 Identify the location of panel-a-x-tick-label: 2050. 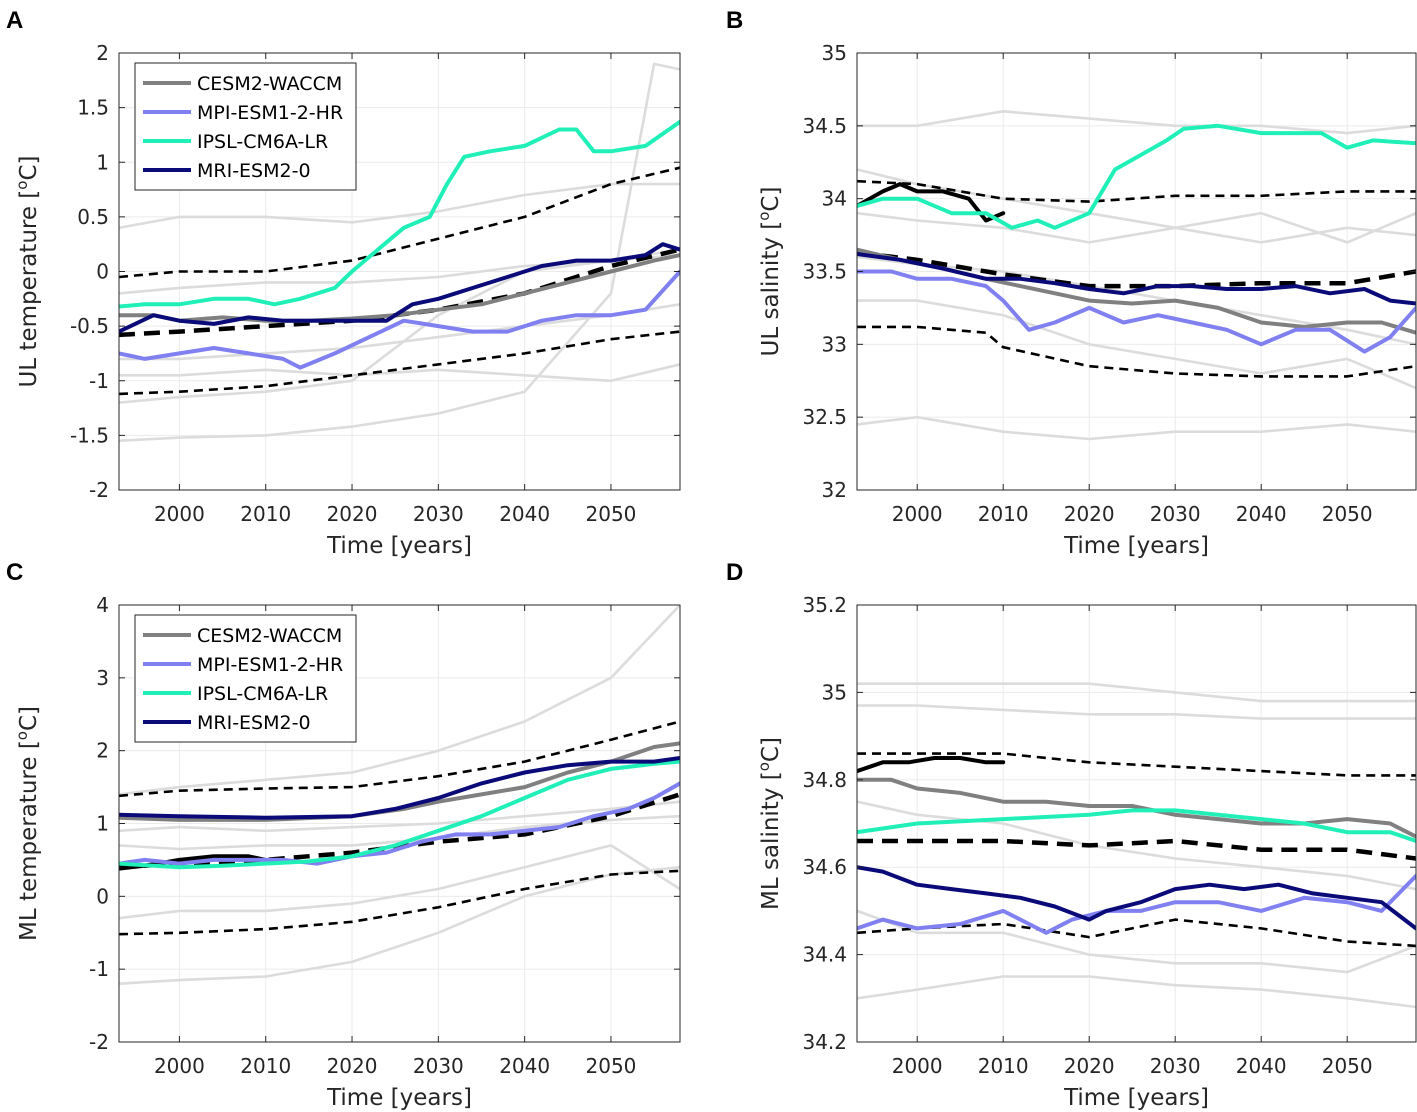
(611, 514).